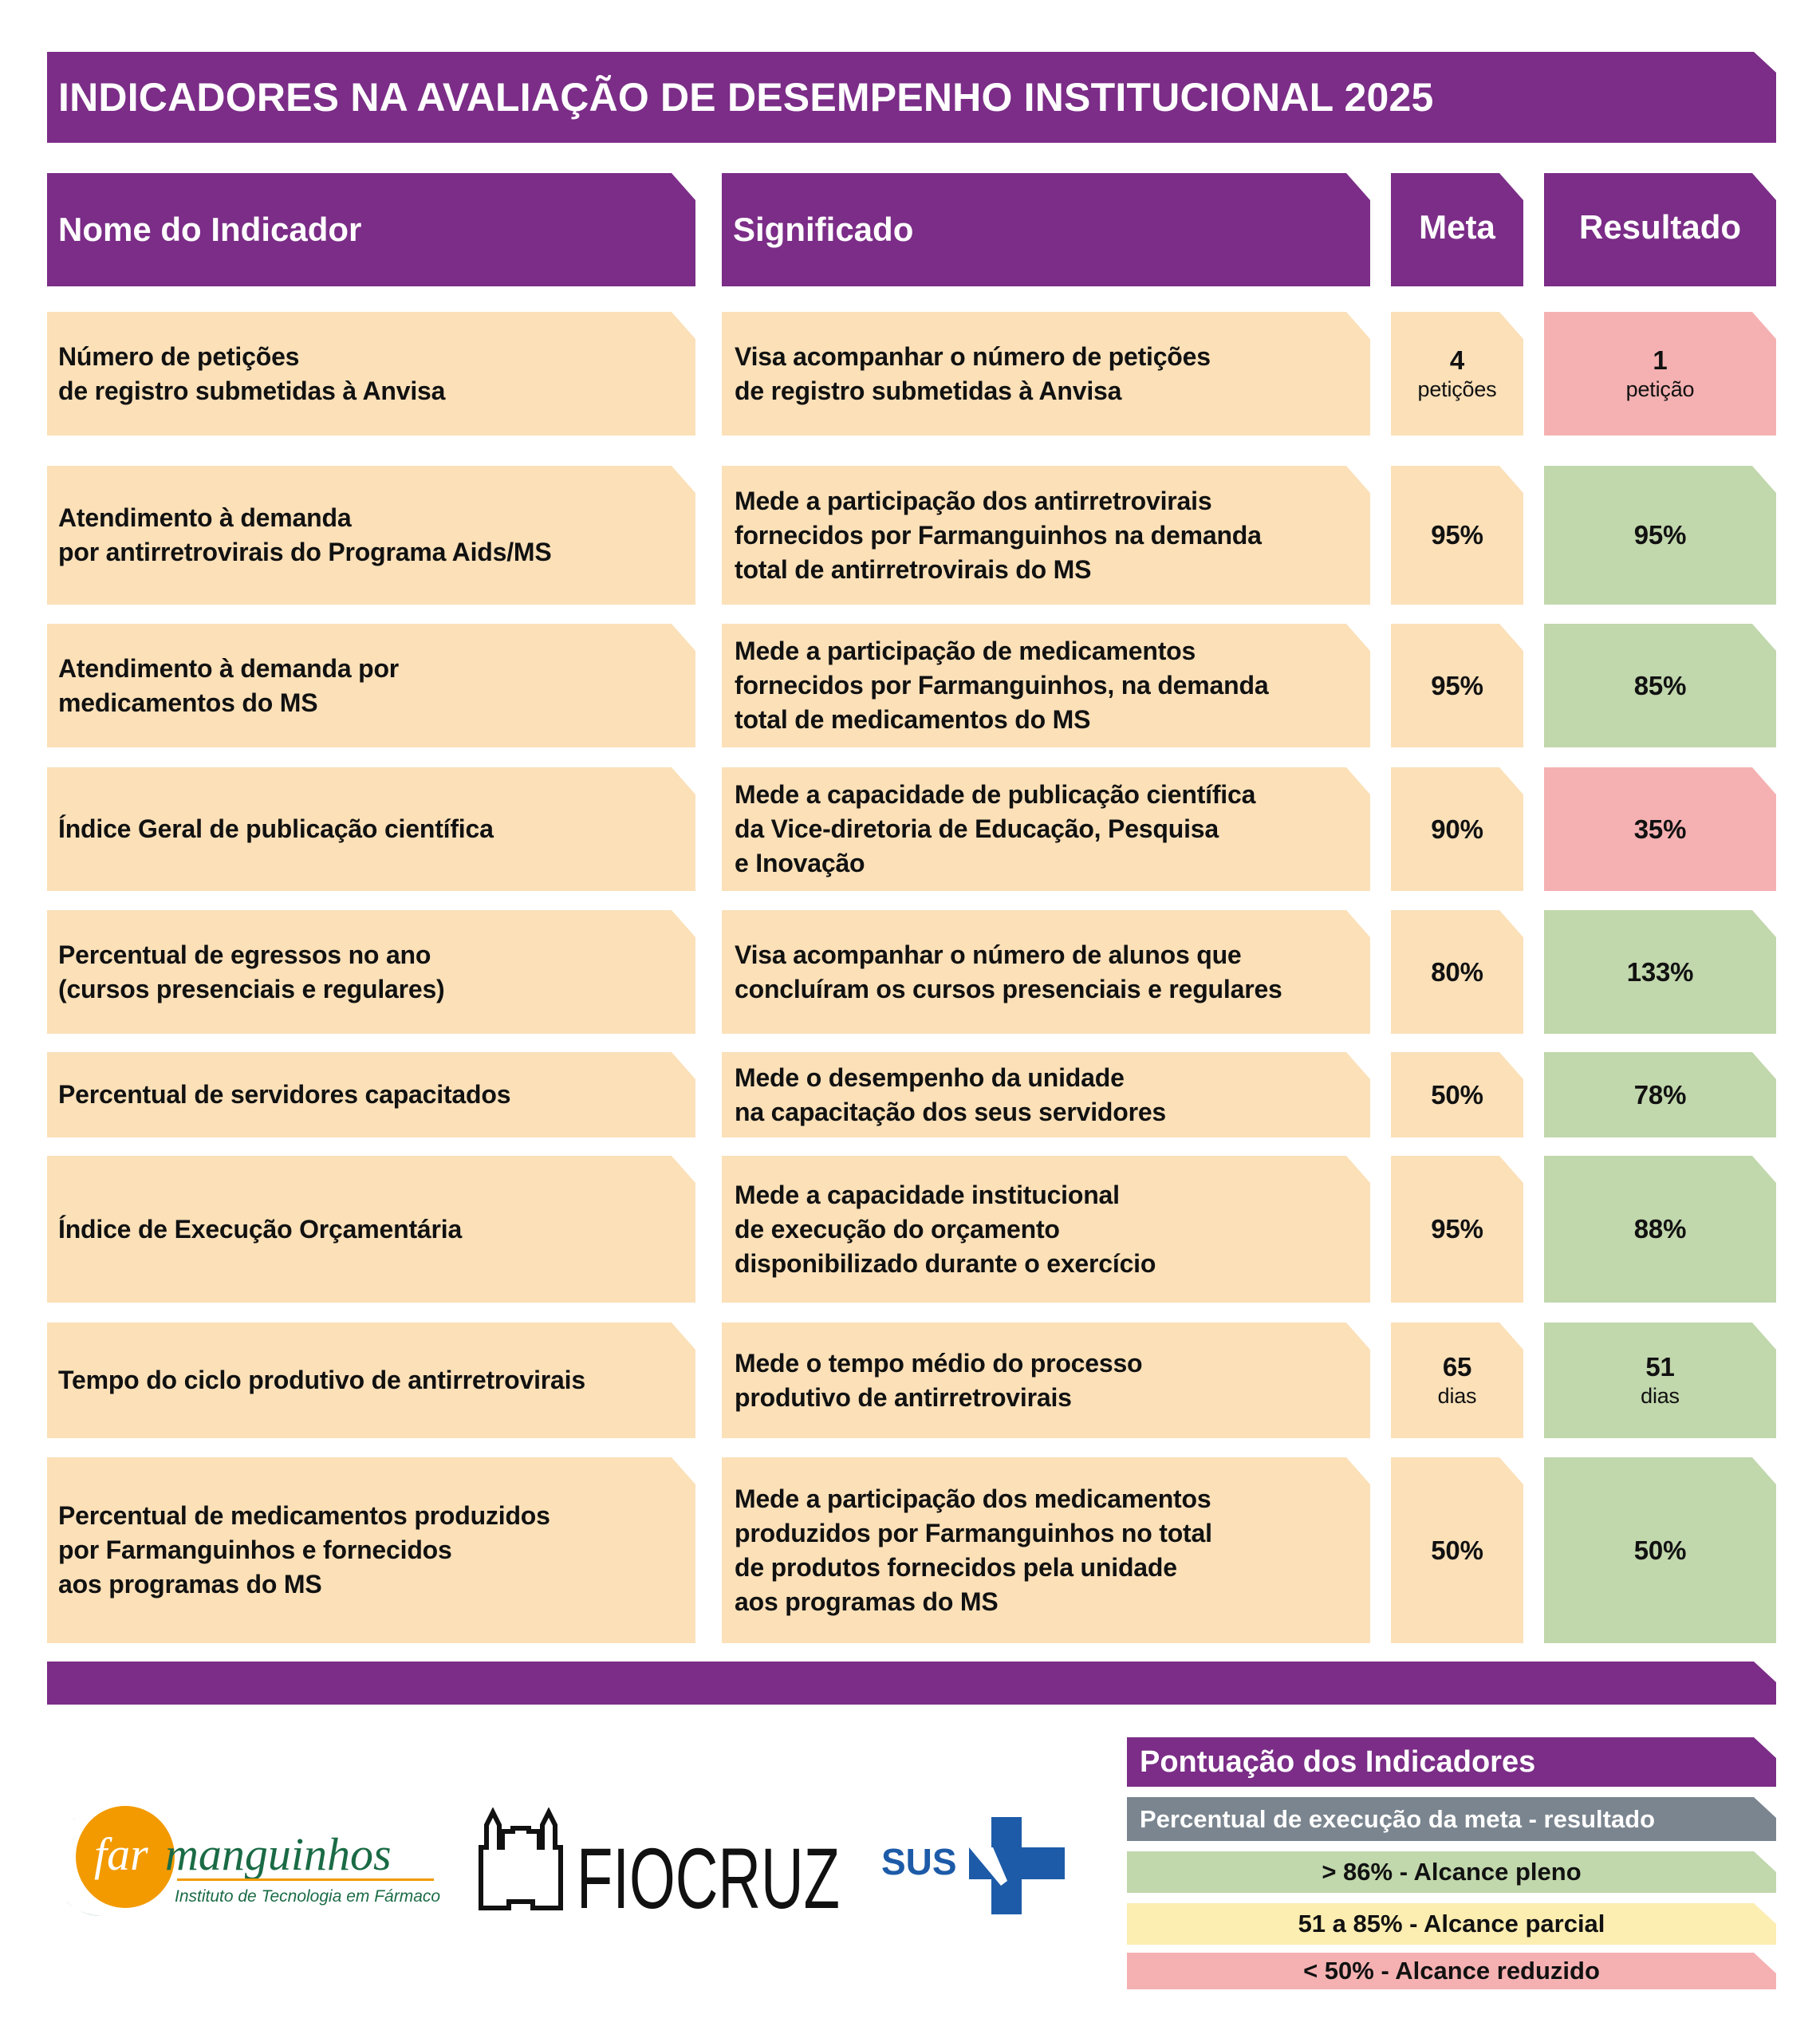  Describe the element at coordinates (1660, 1395) in the screenshot. I see `result-unit: dias` at that location.